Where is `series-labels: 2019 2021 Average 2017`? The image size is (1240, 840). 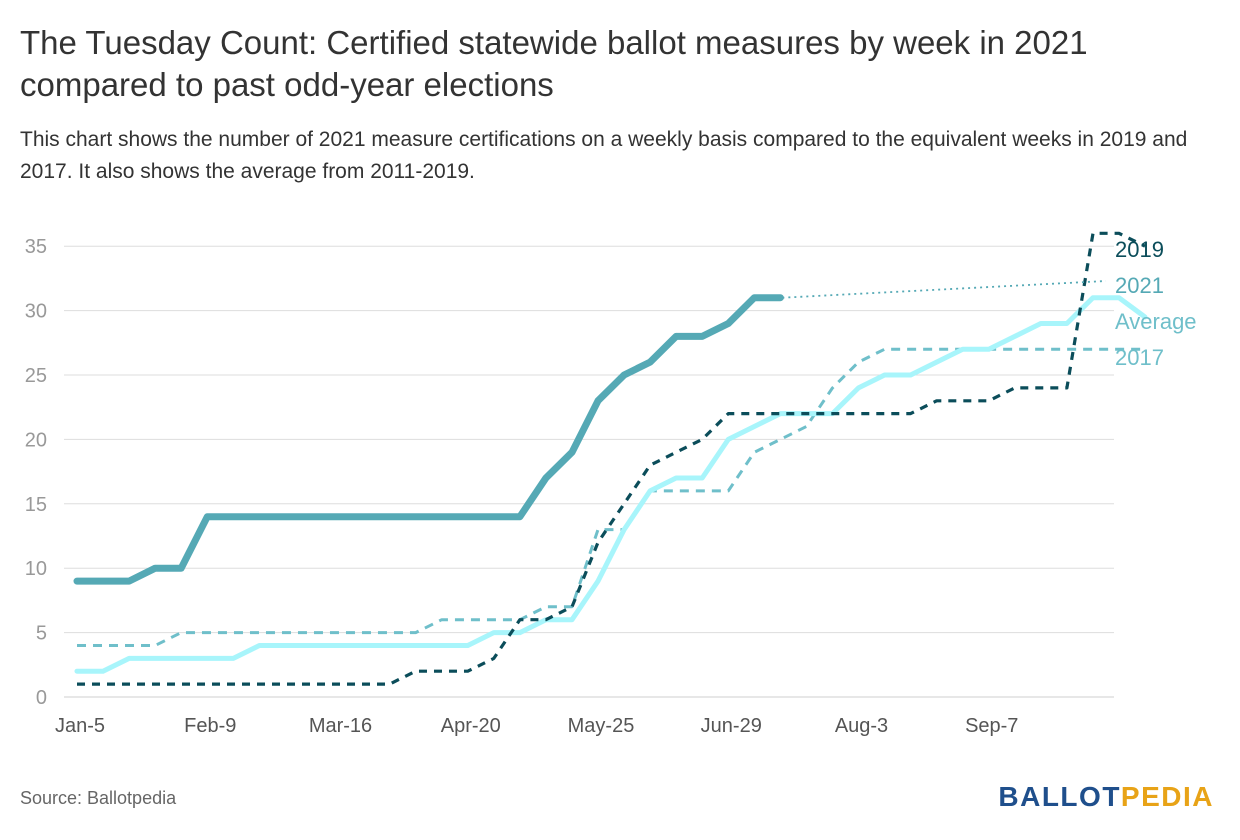 series-labels: 2019 2021 Average 2017 is located at coordinates (1156, 303).